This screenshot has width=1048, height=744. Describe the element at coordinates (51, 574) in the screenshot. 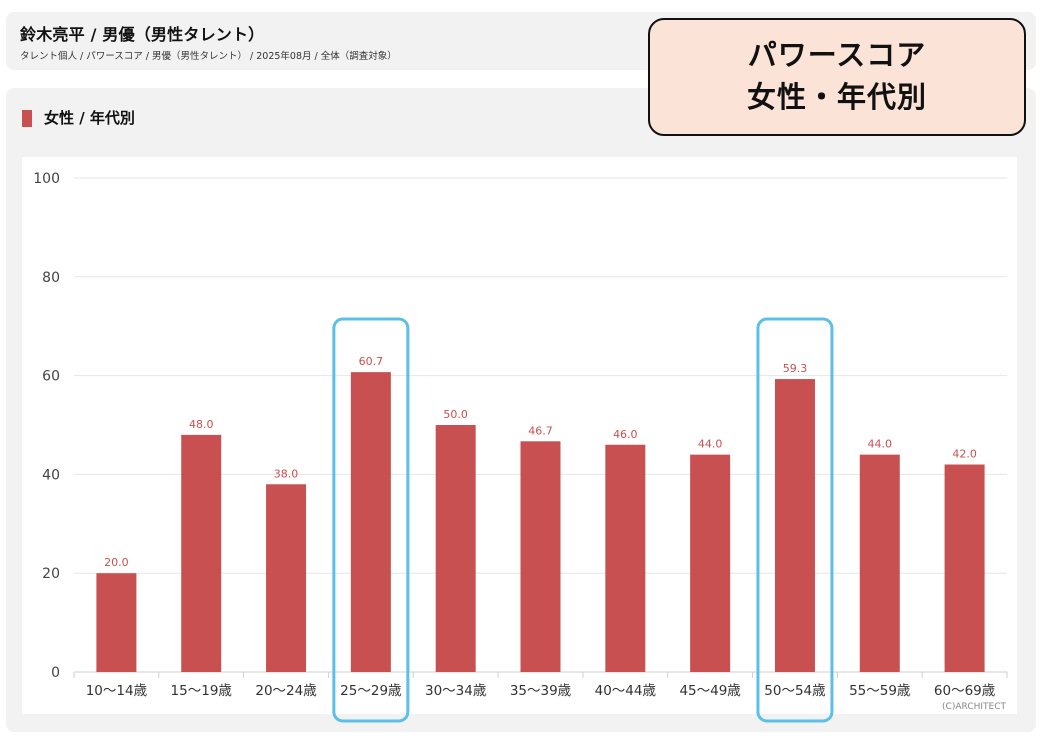

I see `y-tick-label: 20` at that location.